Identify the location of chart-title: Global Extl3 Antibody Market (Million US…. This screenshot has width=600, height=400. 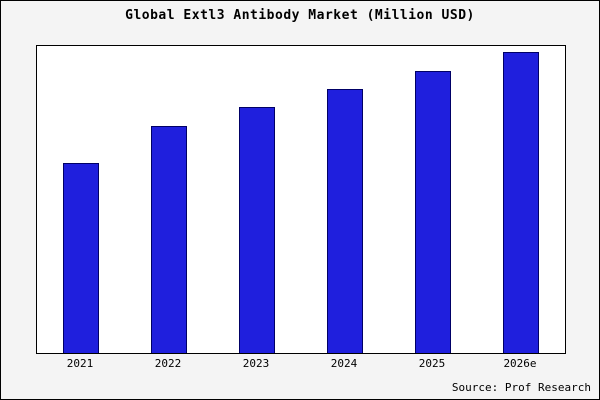
(300, 15).